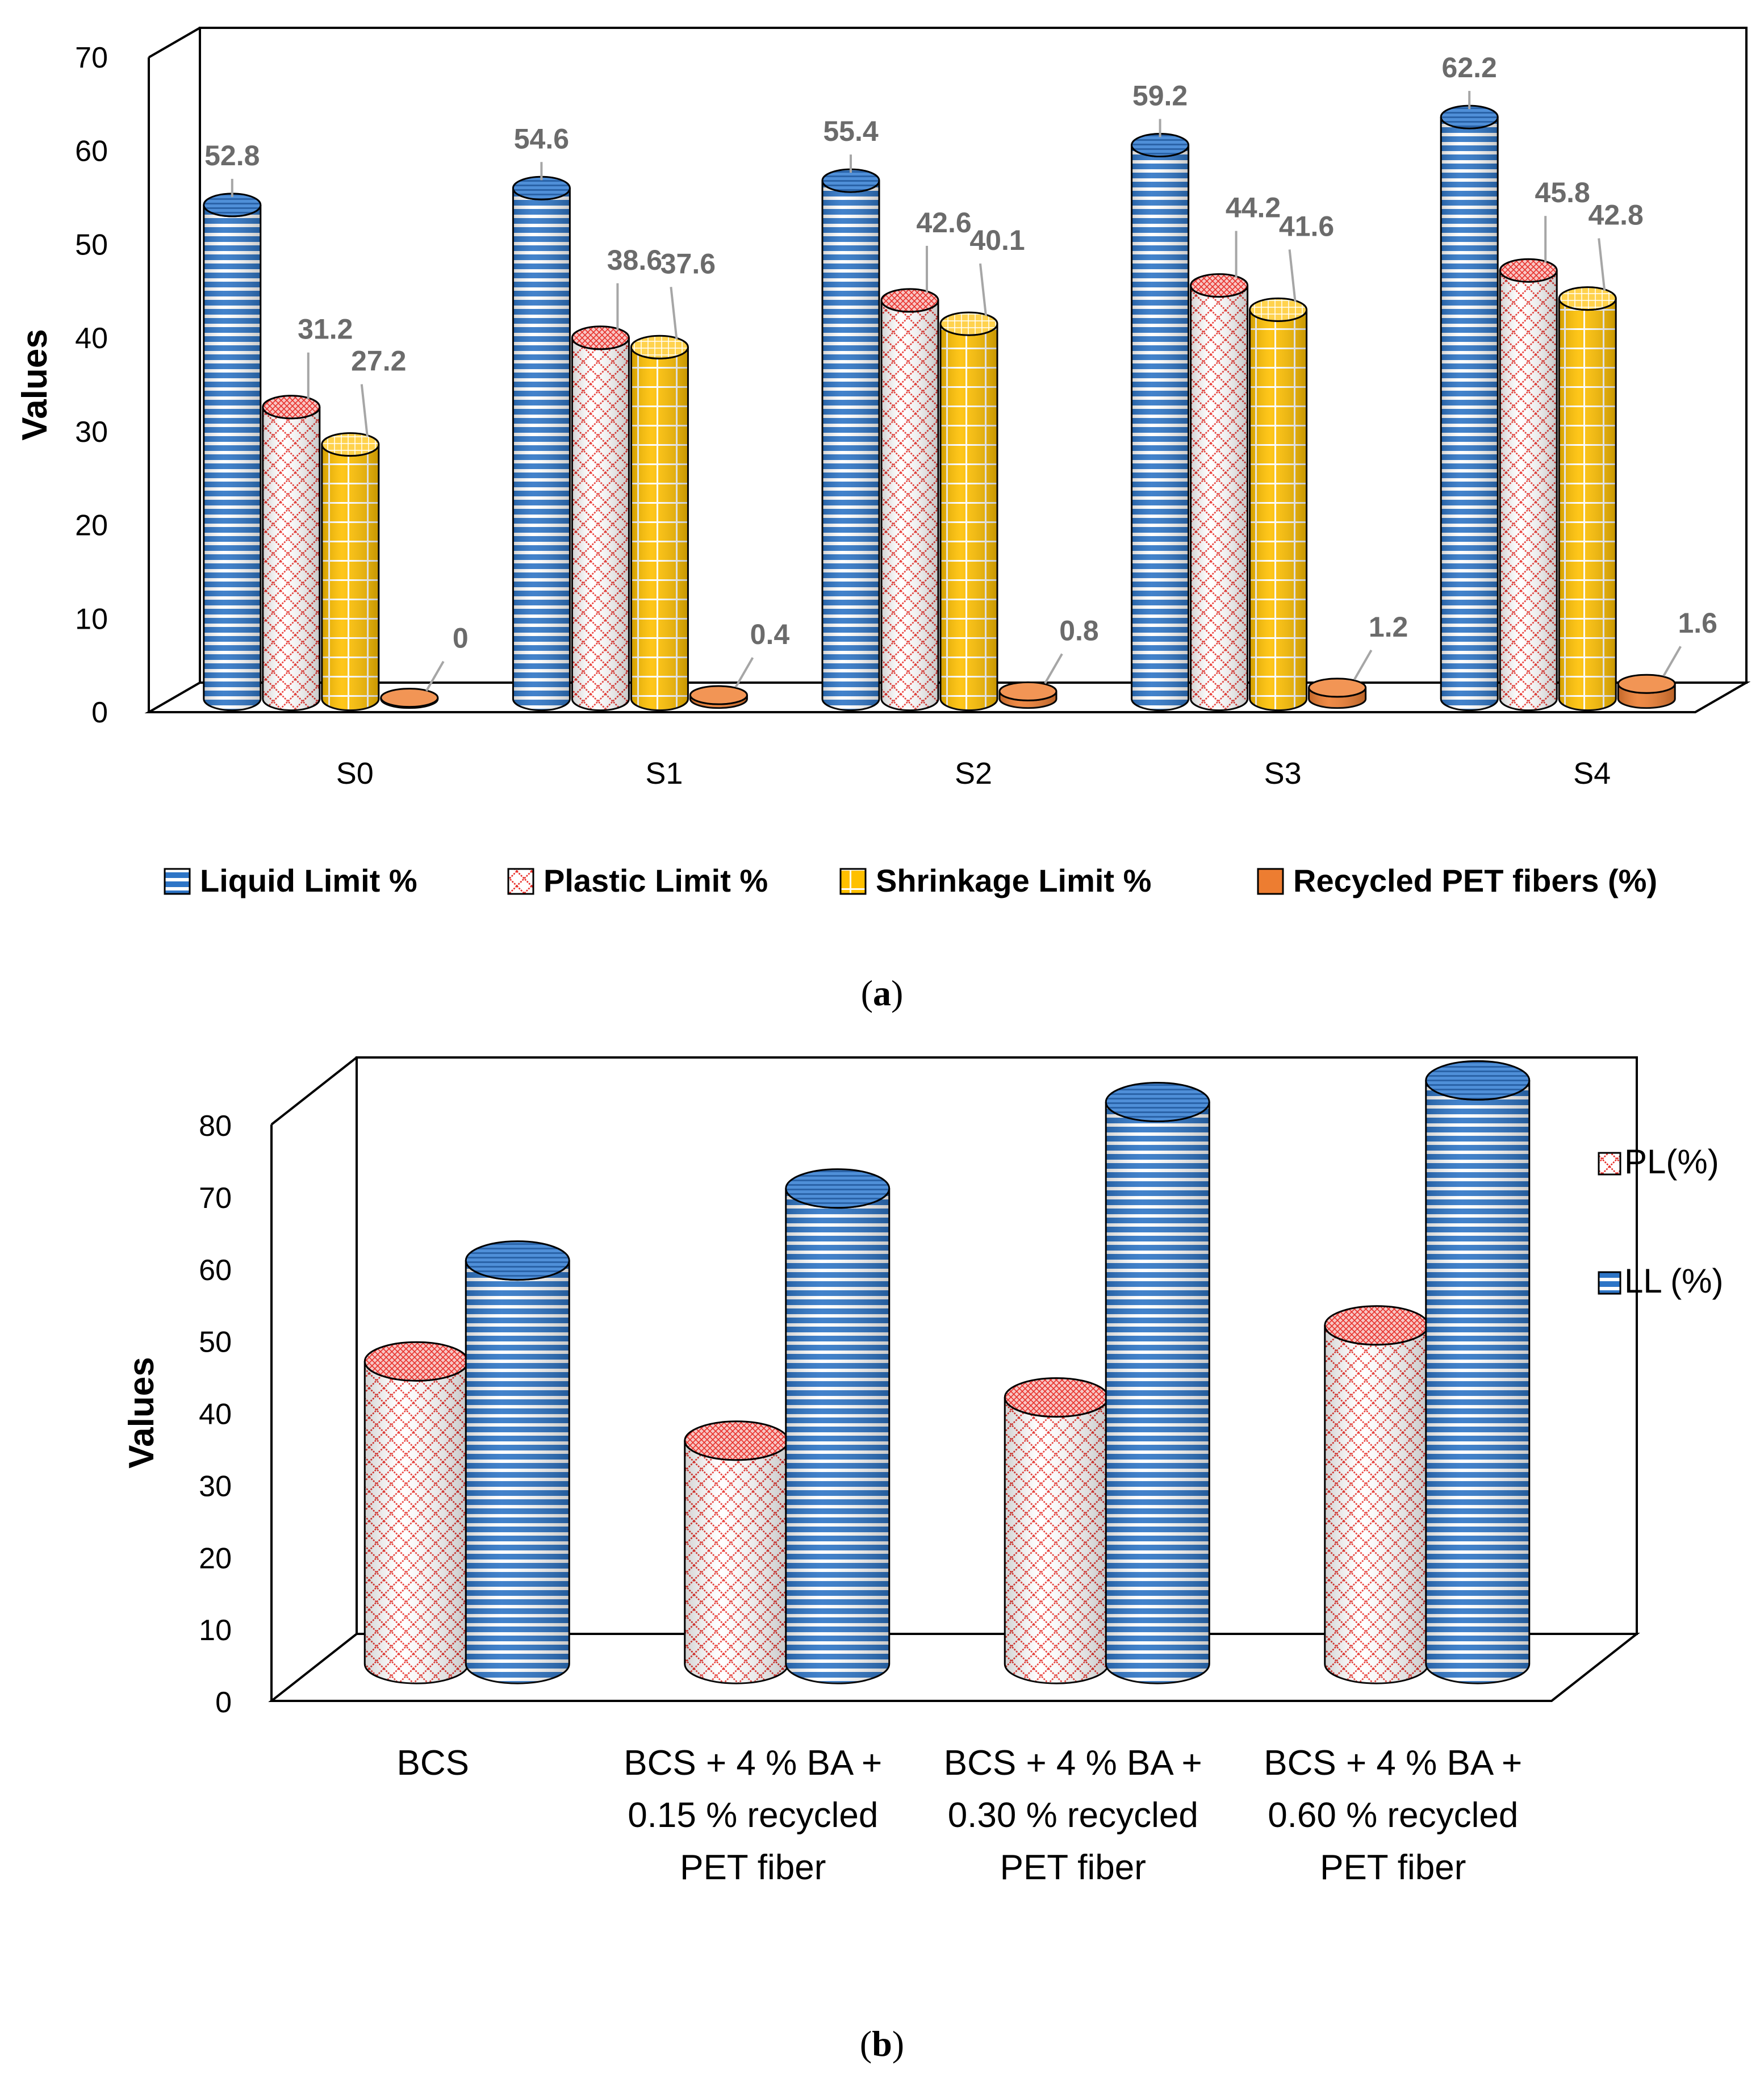  Describe the element at coordinates (736, 1441) in the screenshot. I see `chart-b-bar-1-0-top` at that location.